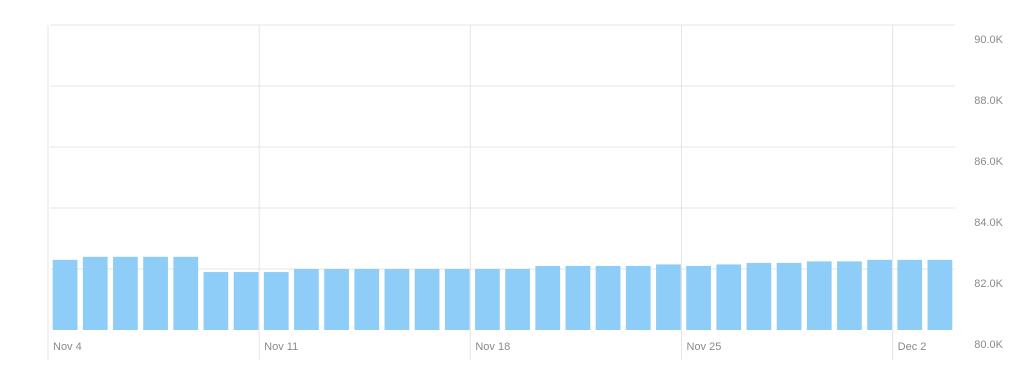  Describe the element at coordinates (67, 347) in the screenshot. I see `x-tick-label: Nov 4` at that location.